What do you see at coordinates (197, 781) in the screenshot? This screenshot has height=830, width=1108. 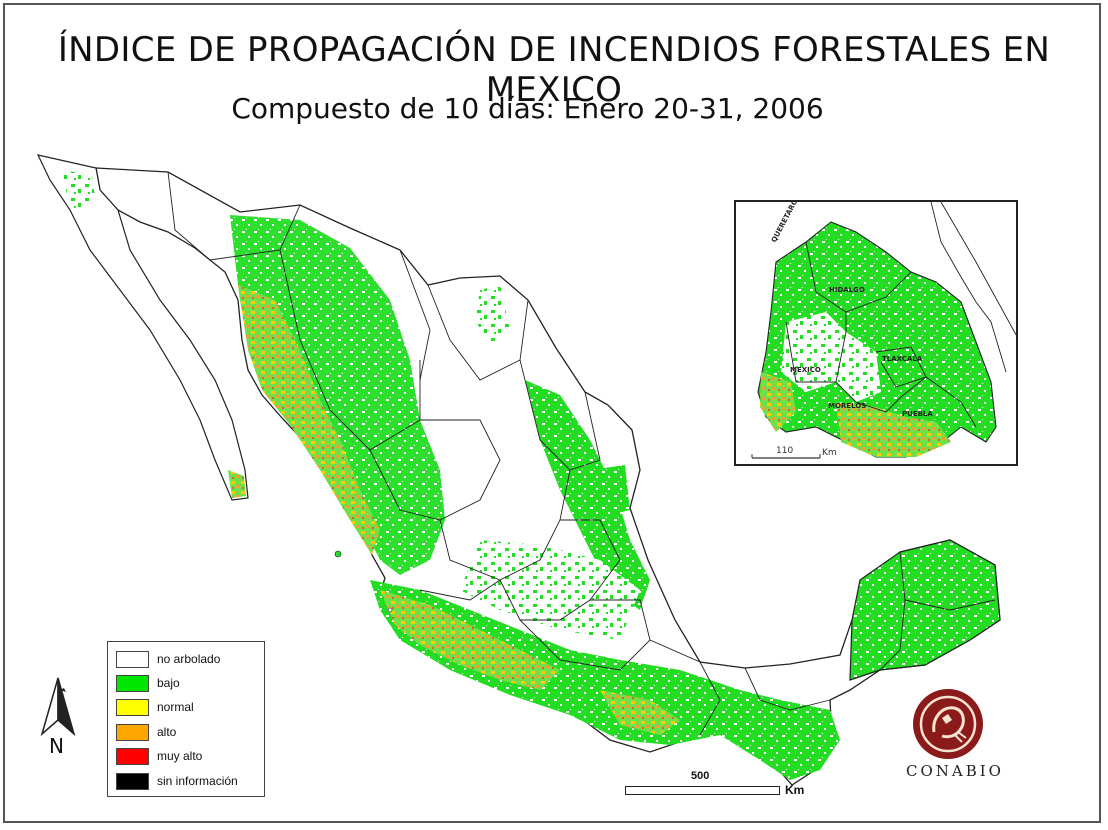 I see `legend-label: sin información` at bounding box center [197, 781].